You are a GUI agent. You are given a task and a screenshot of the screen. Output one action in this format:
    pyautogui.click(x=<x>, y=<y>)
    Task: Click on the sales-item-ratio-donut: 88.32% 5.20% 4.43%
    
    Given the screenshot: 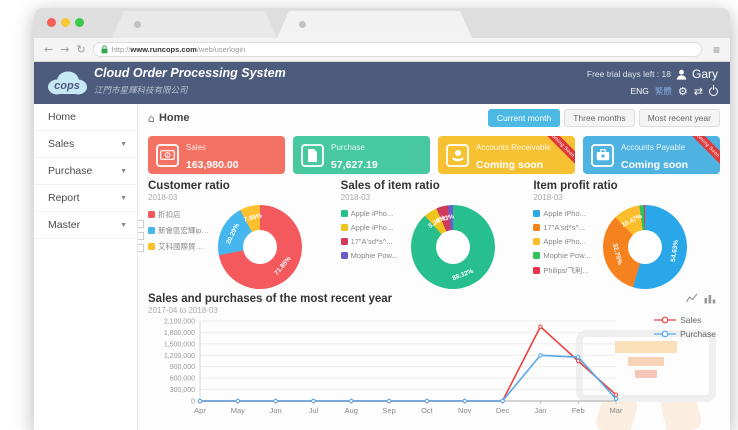 What is the action you would take?
    pyautogui.click(x=452, y=247)
    